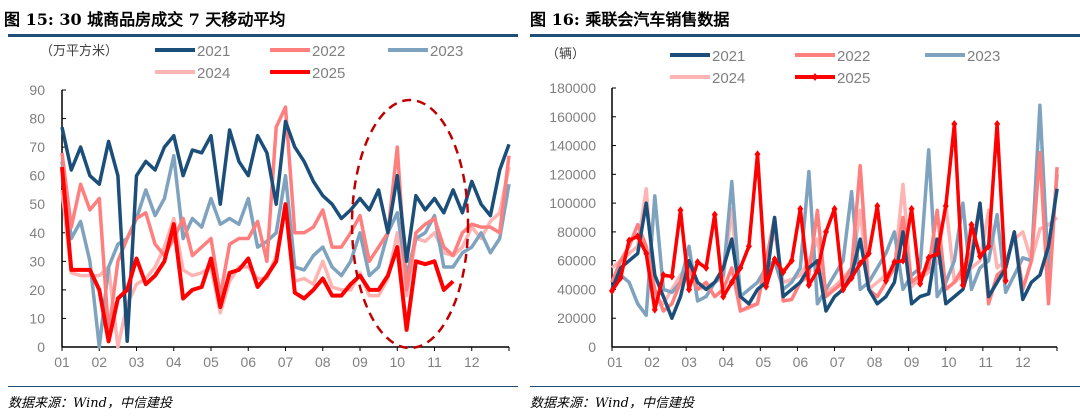 This screenshot has width=1080, height=418. I want to click on y-tick-label: 80000, so click(576, 232).